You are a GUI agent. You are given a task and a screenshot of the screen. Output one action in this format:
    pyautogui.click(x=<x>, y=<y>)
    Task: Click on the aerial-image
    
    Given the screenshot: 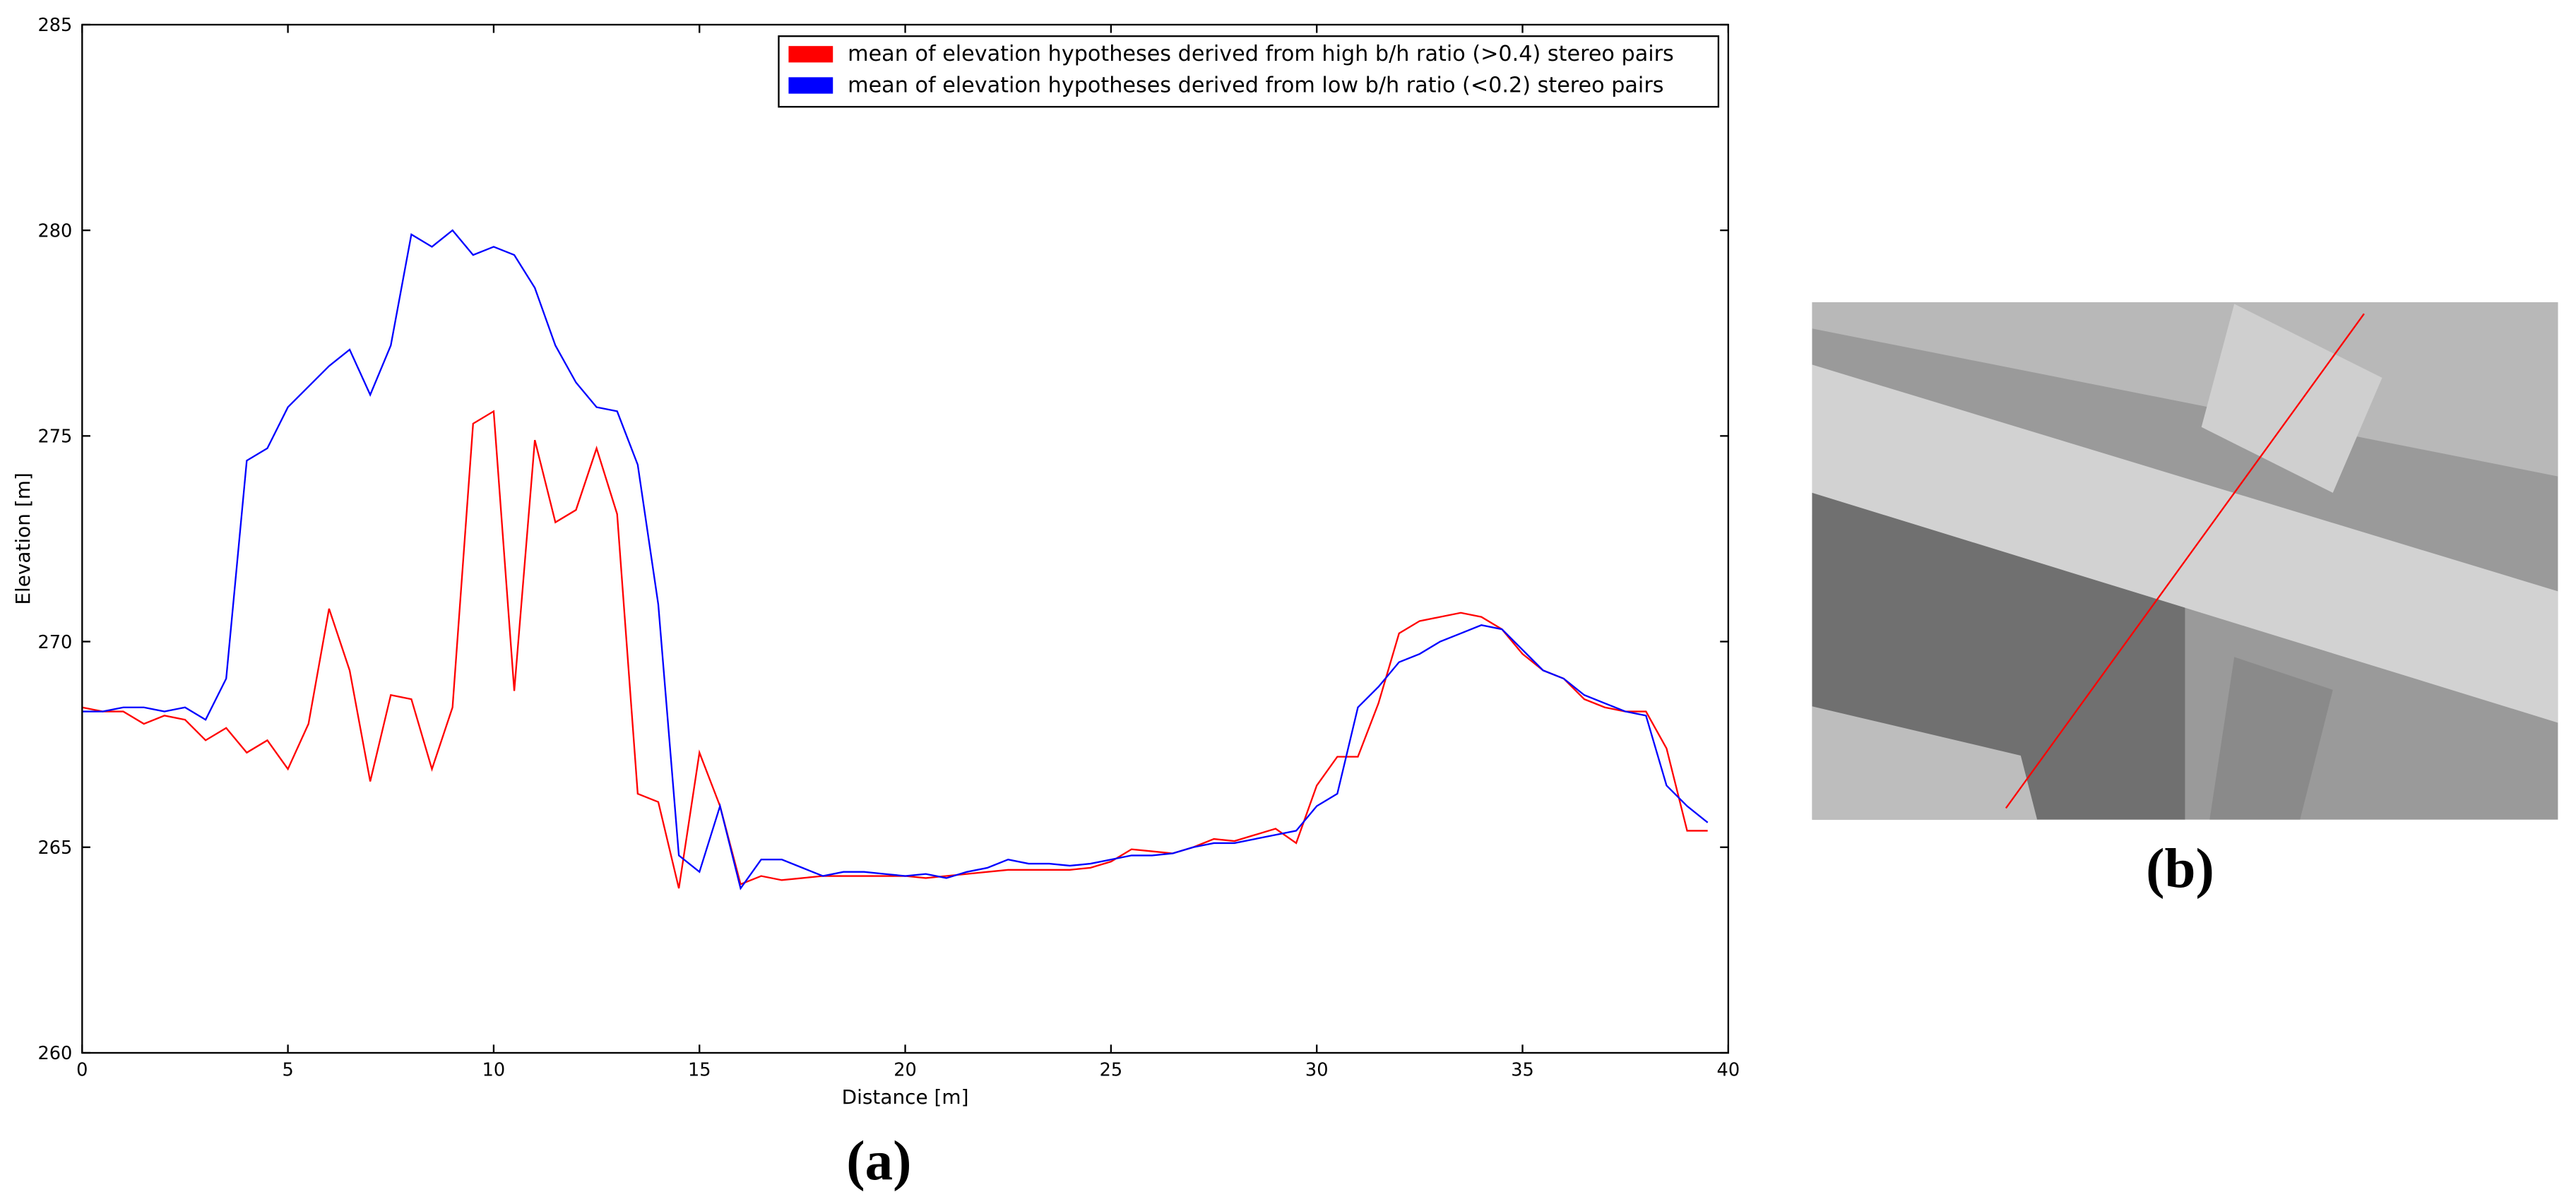 What is the action you would take?
    pyautogui.click(x=2185, y=561)
    